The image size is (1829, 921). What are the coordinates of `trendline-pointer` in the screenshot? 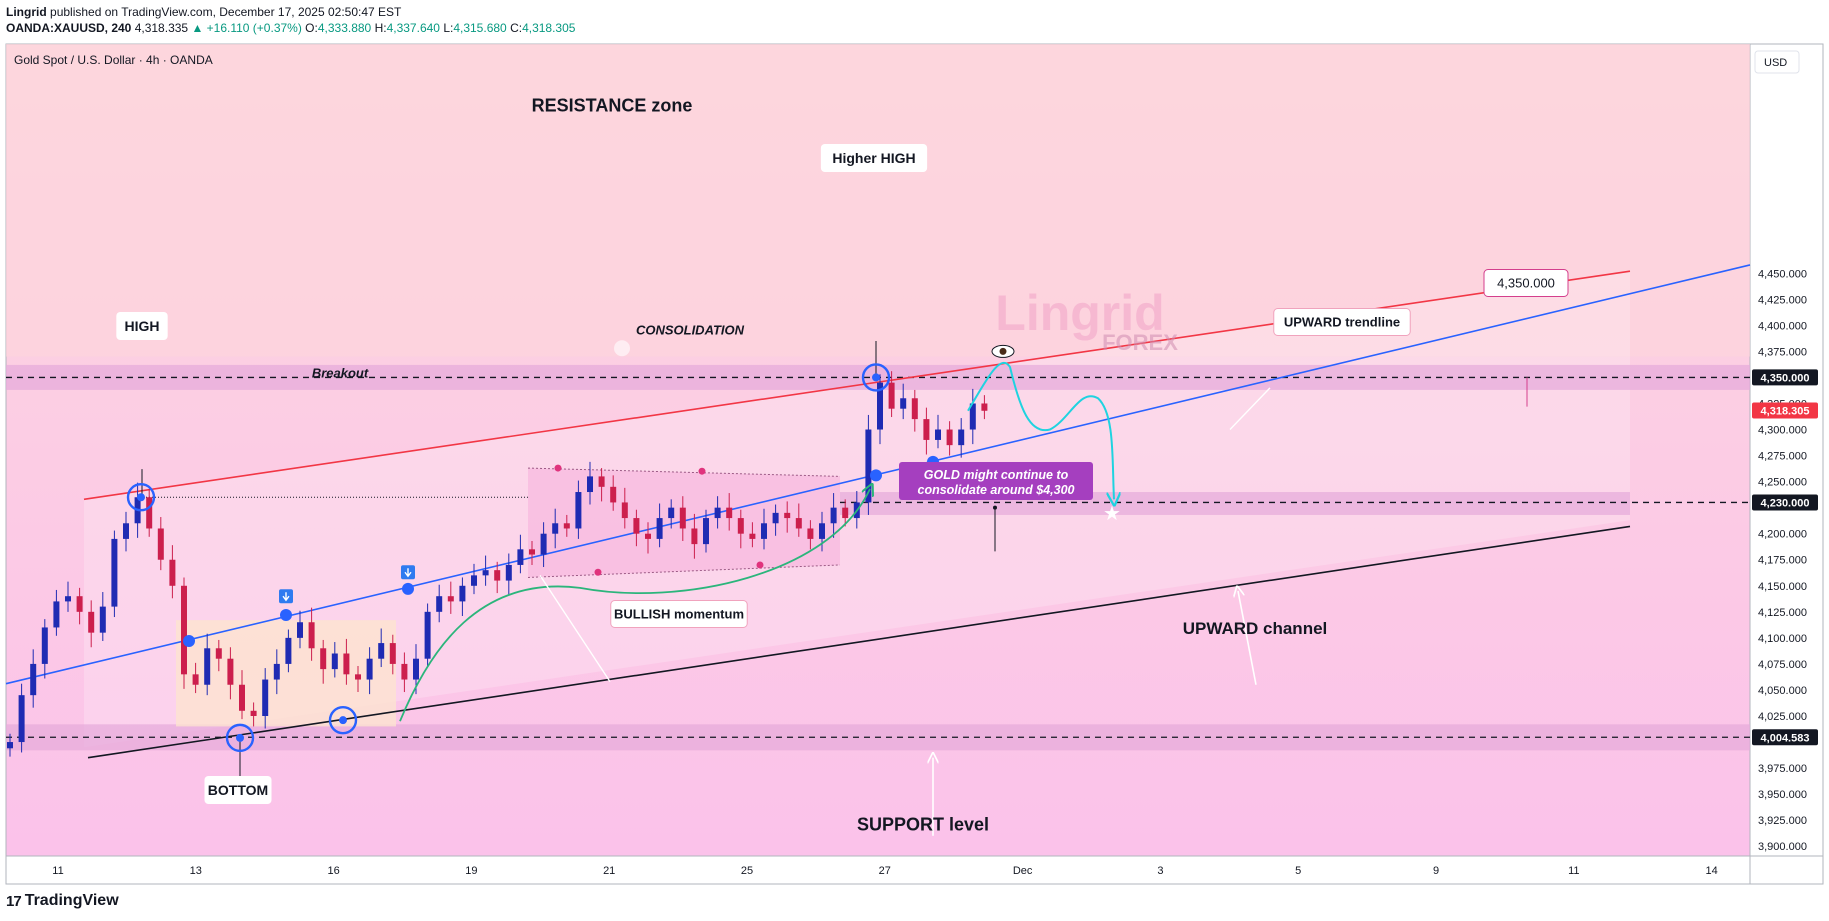 It's located at (1250, 409).